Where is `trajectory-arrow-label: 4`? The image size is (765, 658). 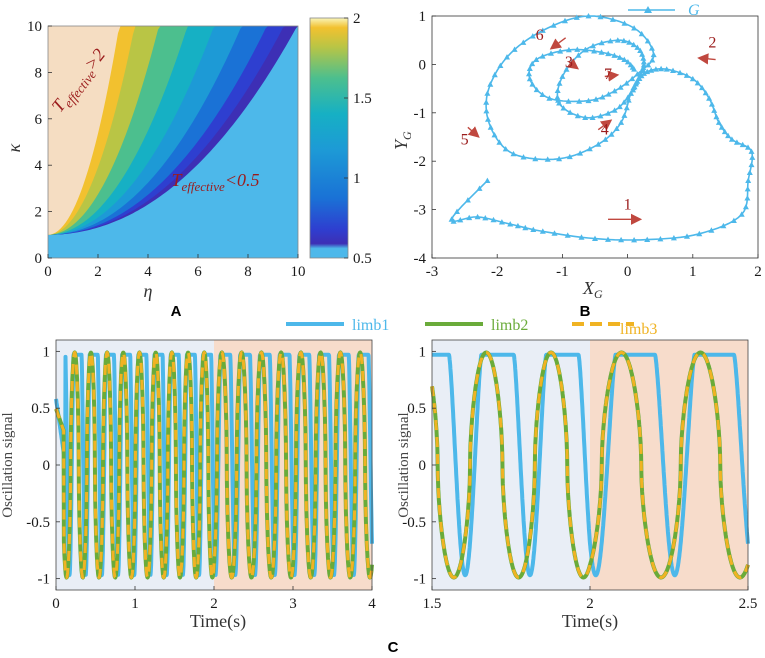 trajectory-arrow-label: 4 is located at coordinates (605, 130).